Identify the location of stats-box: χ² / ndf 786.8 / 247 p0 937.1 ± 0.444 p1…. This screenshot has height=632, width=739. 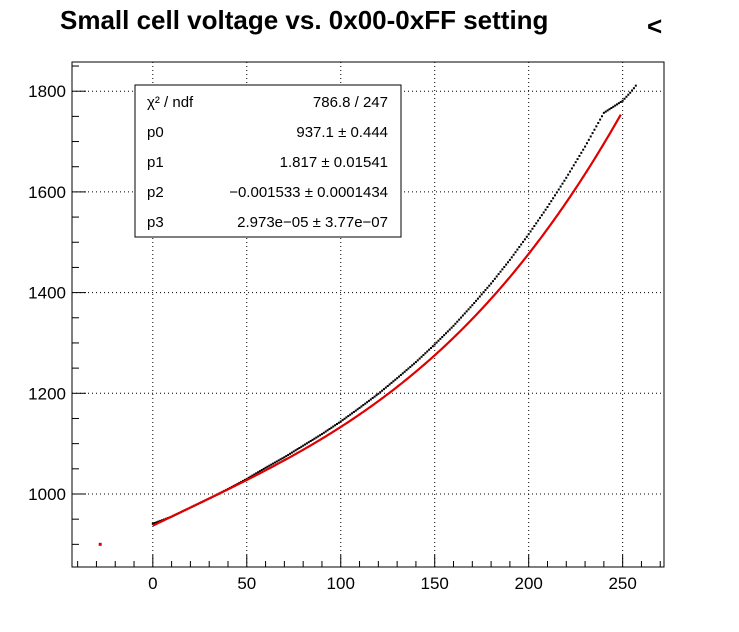
(268, 161).